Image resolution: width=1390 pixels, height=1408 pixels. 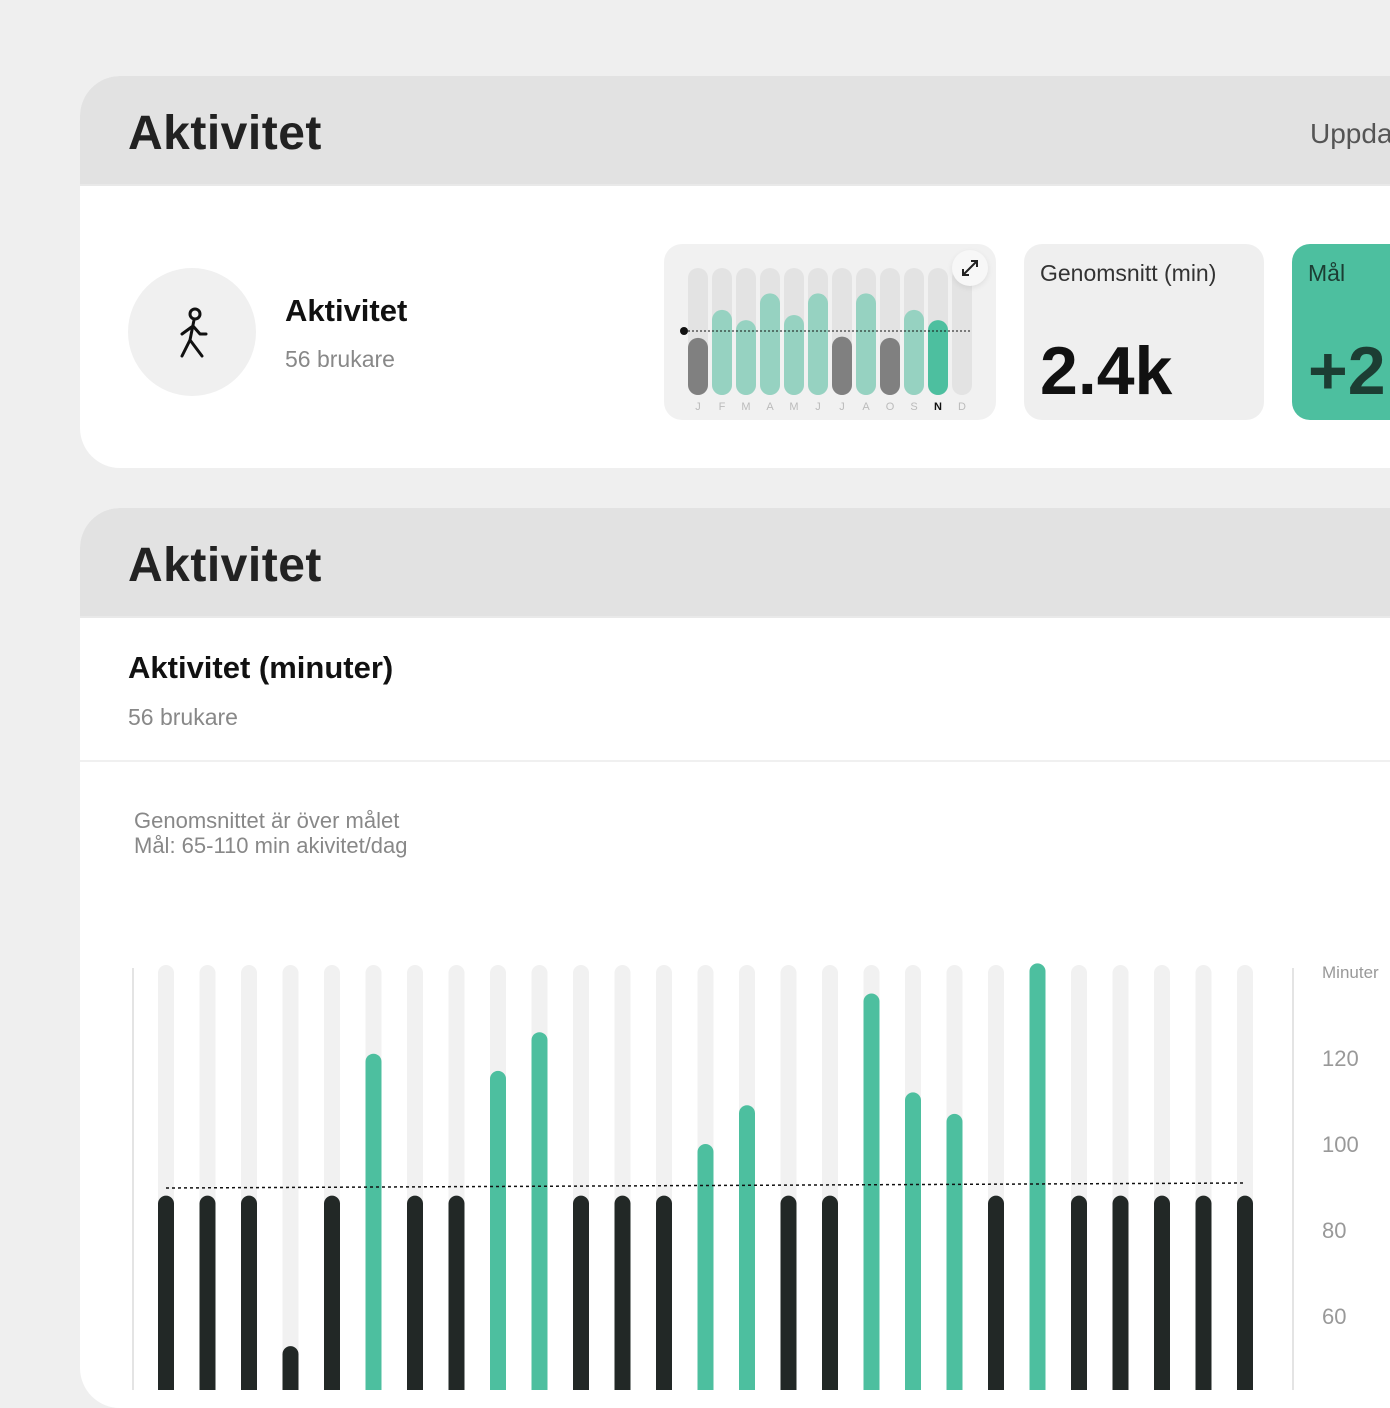 What do you see at coordinates (970, 268) in the screenshot?
I see `expand-arrows-icon` at bounding box center [970, 268].